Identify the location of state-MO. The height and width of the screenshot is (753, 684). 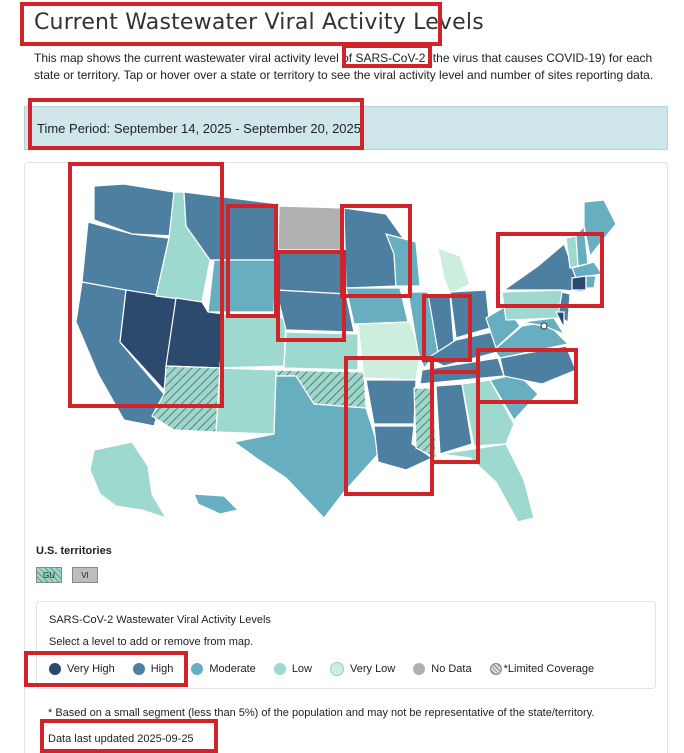
(389, 351).